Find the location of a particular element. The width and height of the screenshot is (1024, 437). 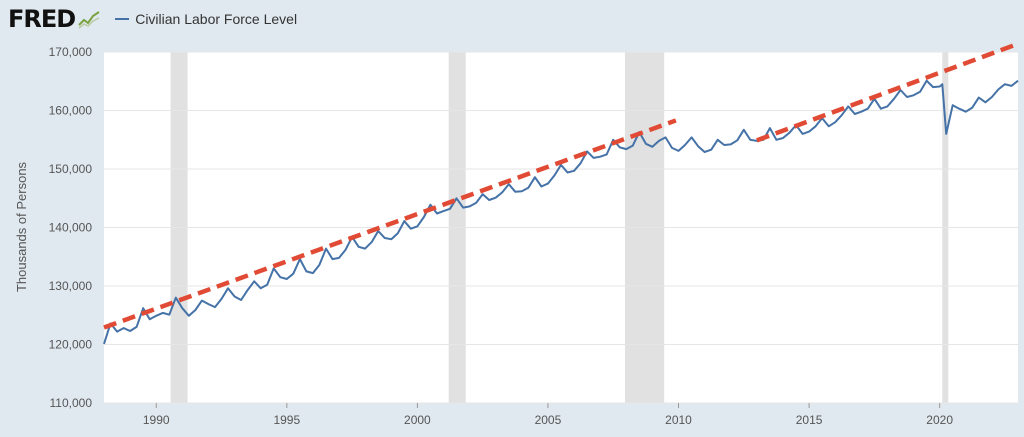

dashed-trendline is located at coordinates (887, 92).